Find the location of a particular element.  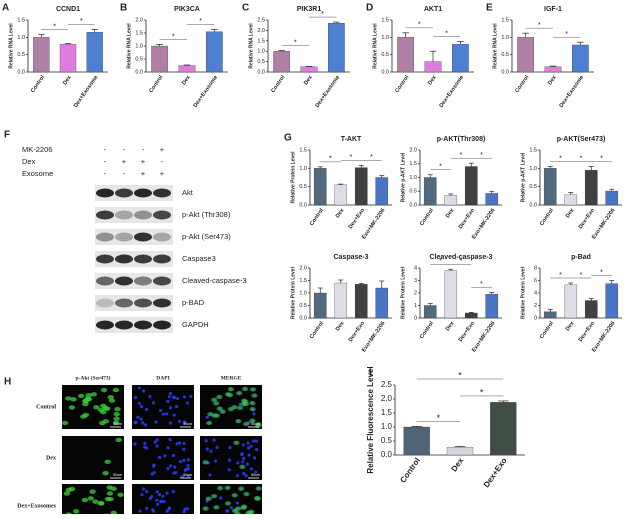

y-tick-label: 4 is located at coordinates (535, 293).